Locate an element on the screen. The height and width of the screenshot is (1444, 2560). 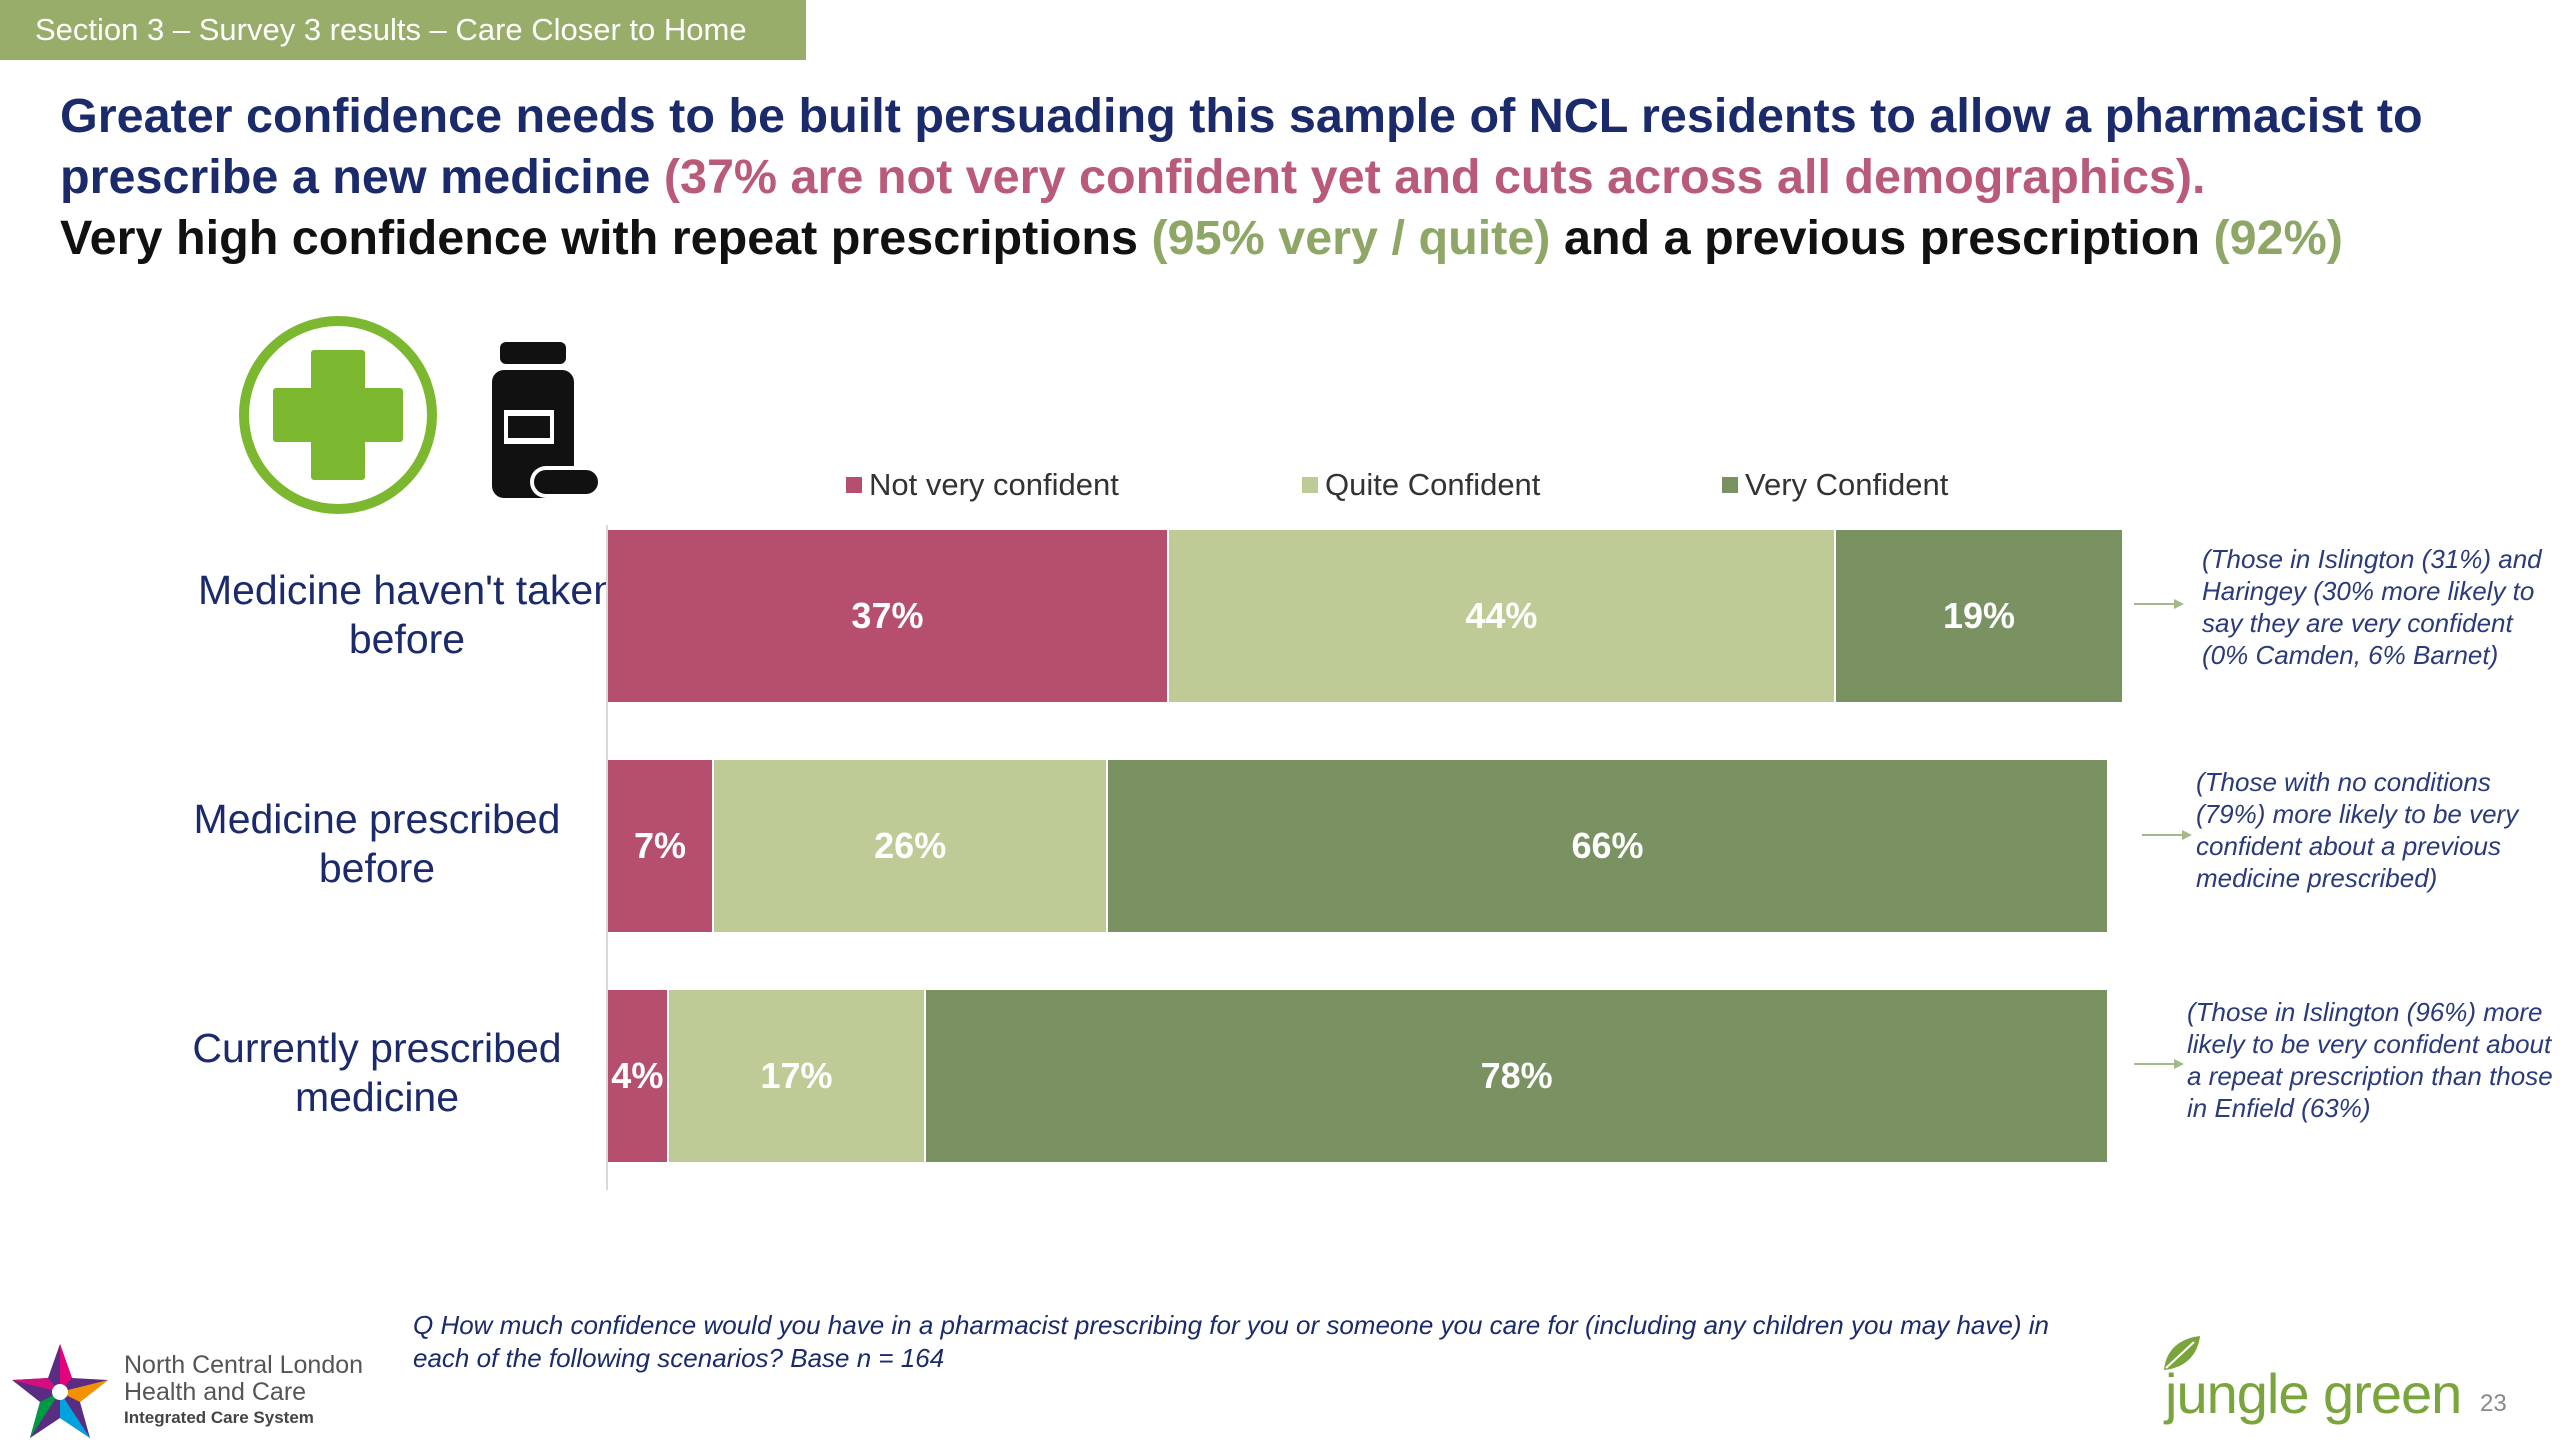
page-number: 23 is located at coordinates (2493, 1403).